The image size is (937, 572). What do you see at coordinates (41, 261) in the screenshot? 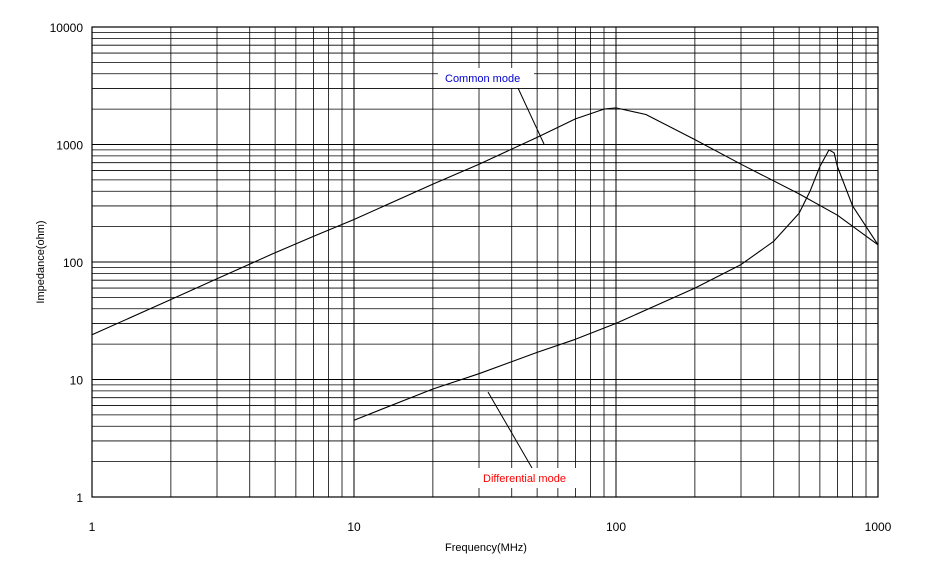
I see `y-axis-title: Impedance(ohm)` at bounding box center [41, 261].